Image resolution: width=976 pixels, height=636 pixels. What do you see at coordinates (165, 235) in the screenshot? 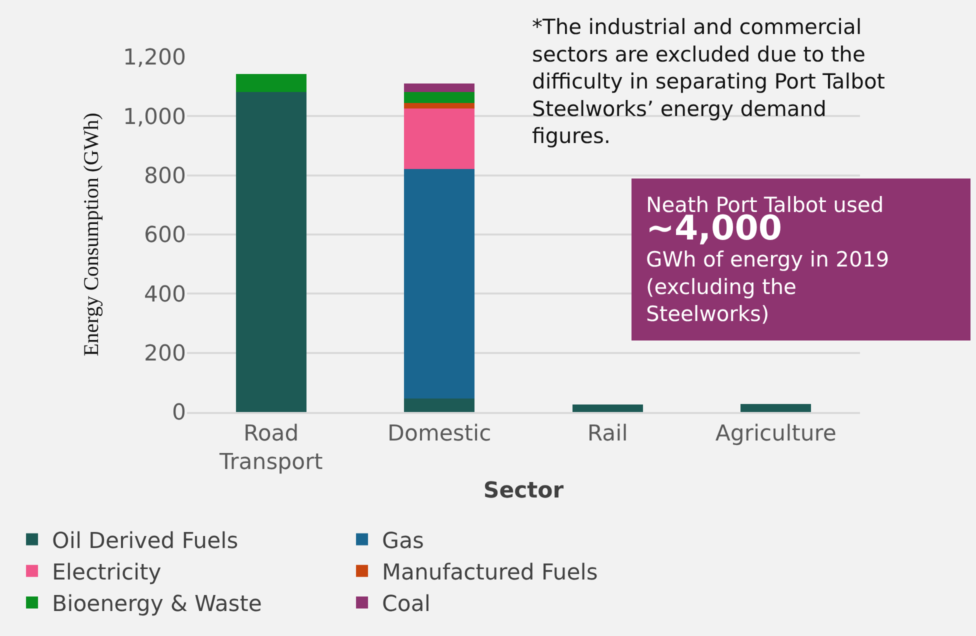
I see `y-tick-label: 600` at bounding box center [165, 235].